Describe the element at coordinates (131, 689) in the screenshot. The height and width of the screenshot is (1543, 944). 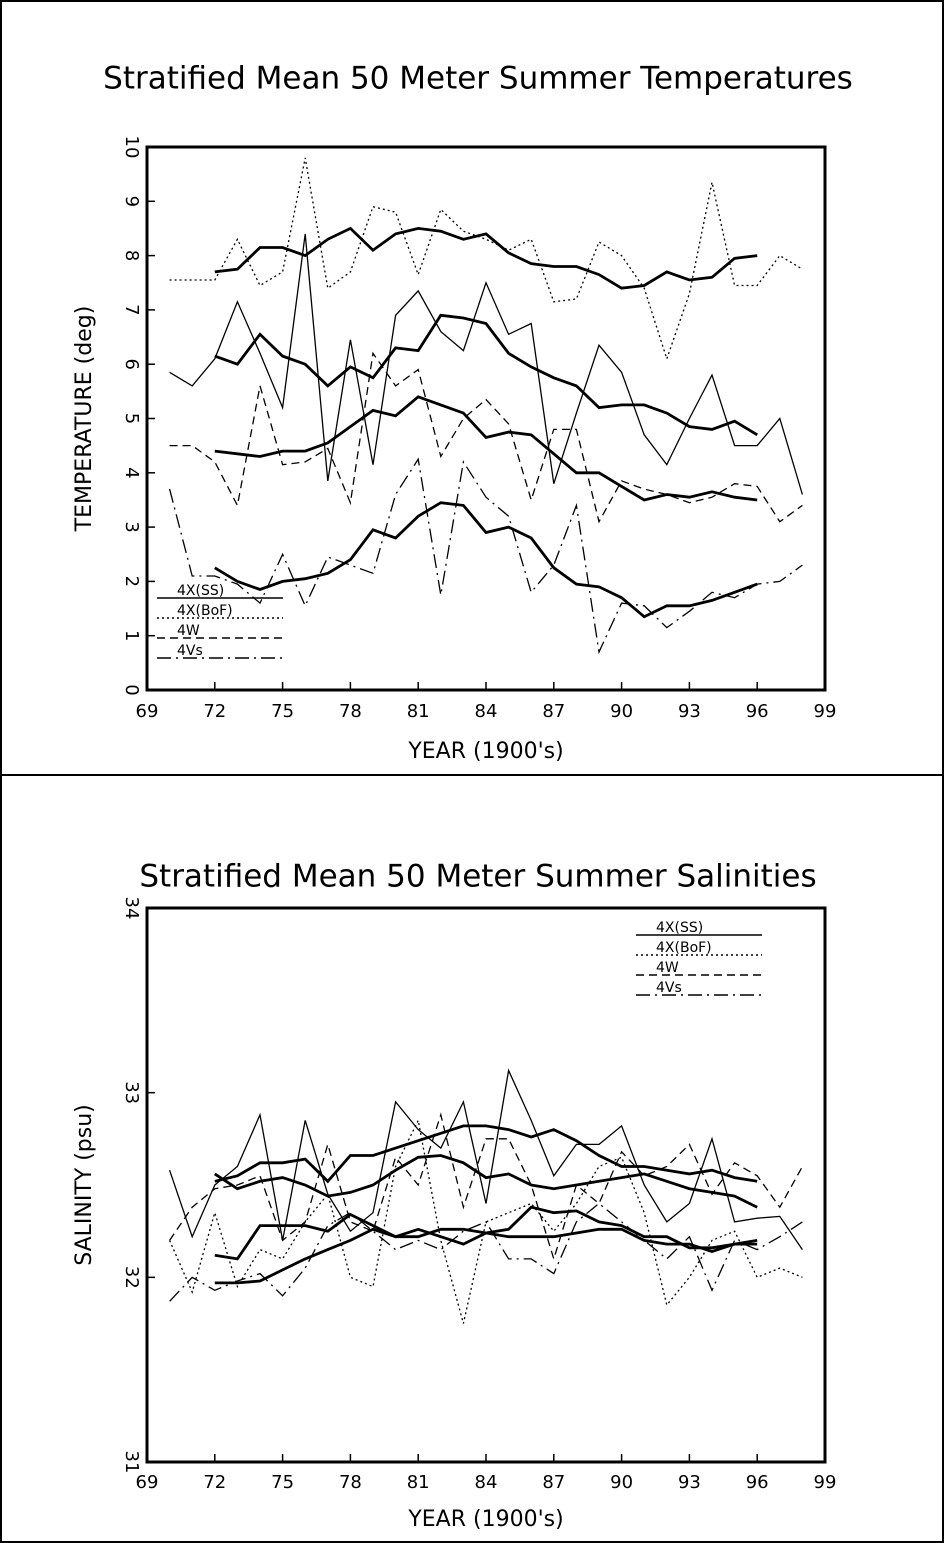
I see `y-tick-label: 0` at that location.